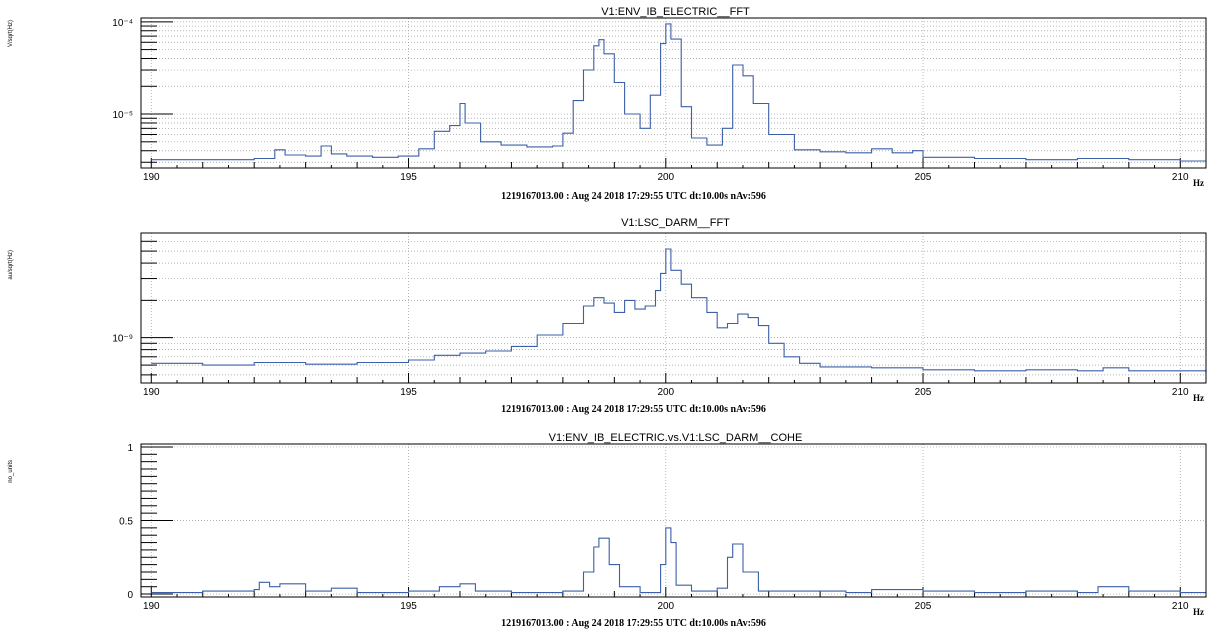  What do you see at coordinates (1198, 398) in the screenshot?
I see `panel-2-x-unit: Hz` at bounding box center [1198, 398].